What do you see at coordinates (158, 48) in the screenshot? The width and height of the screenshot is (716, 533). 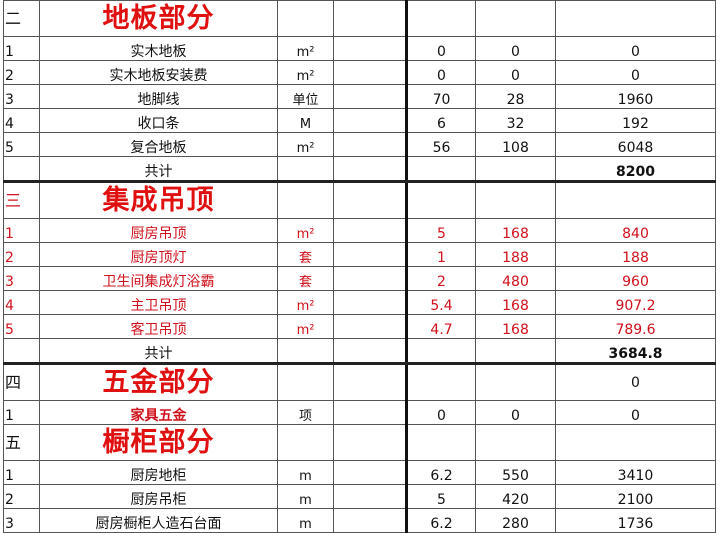 I see `item-name-cell: 实木地板` at bounding box center [158, 48].